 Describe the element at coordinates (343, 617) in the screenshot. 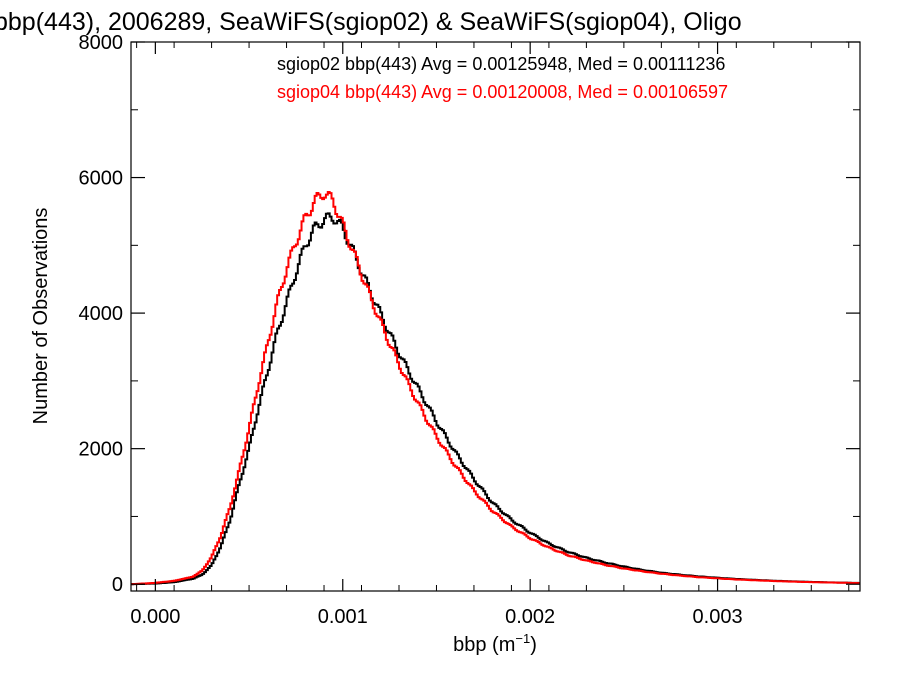

I see `x-tick-label: 0.001` at that location.